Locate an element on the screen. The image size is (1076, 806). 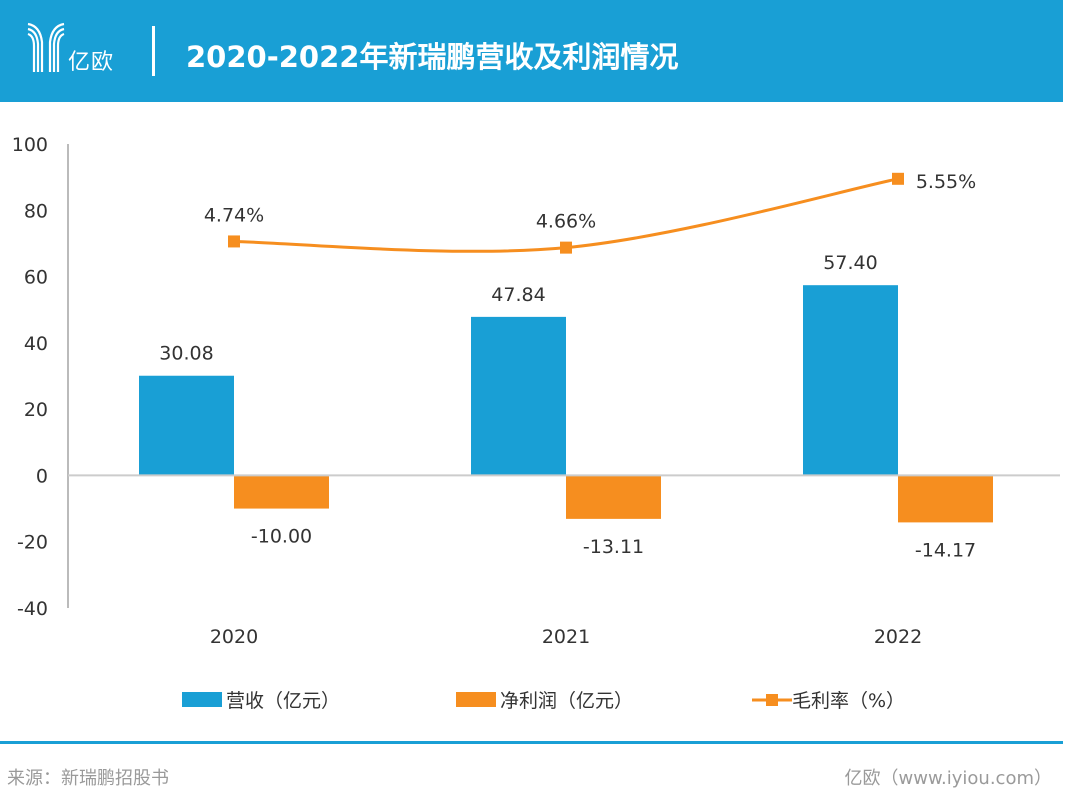
logo-text: 亿欧 is located at coordinates (91, 62).